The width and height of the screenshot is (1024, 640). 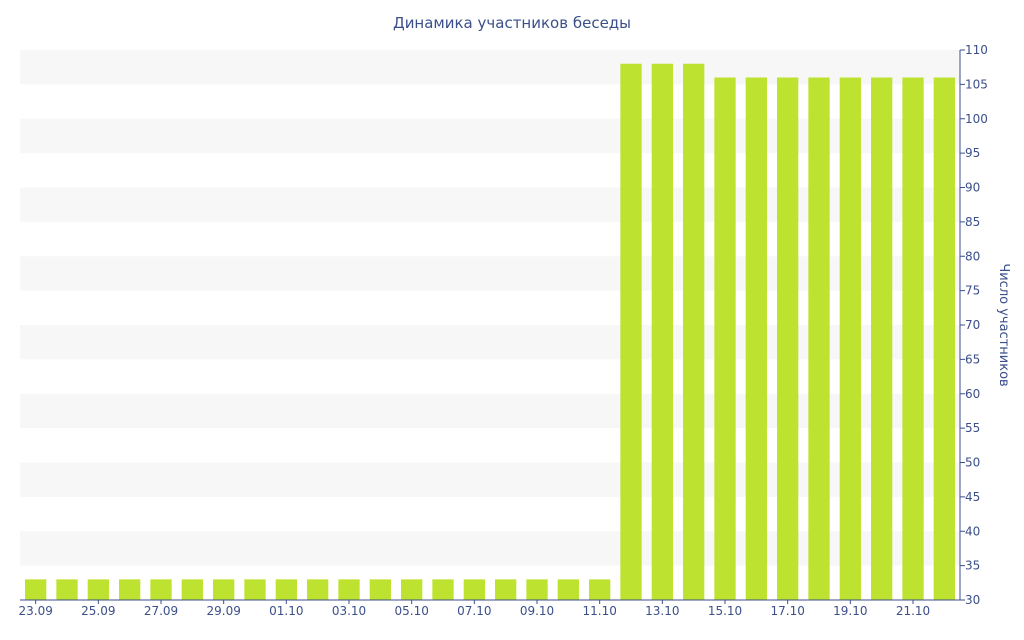 I want to click on chart-title: Динамика участников беседы, so click(x=512, y=23).